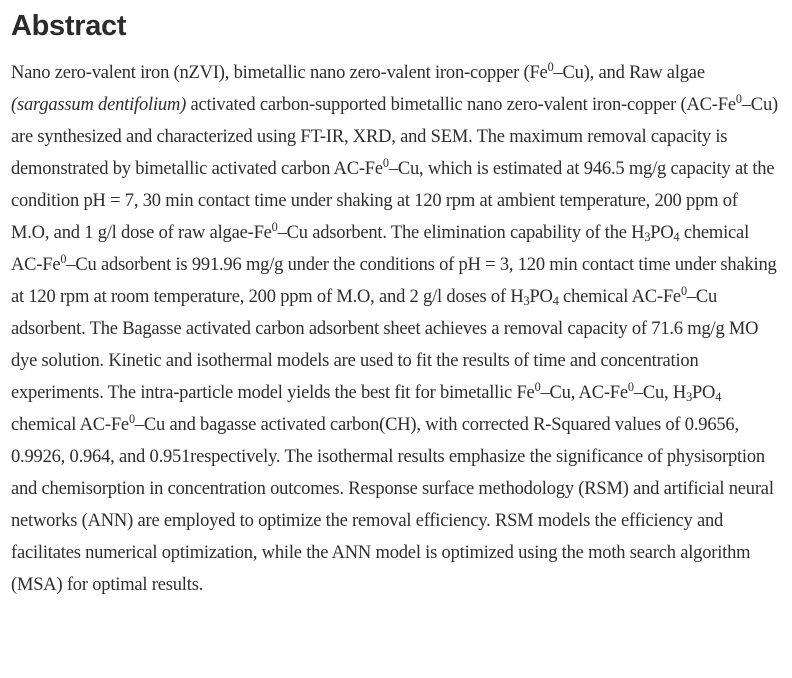 This screenshot has width=792, height=678. Describe the element at coordinates (69, 26) in the screenshot. I see `abstract-heading: Abstract` at that location.